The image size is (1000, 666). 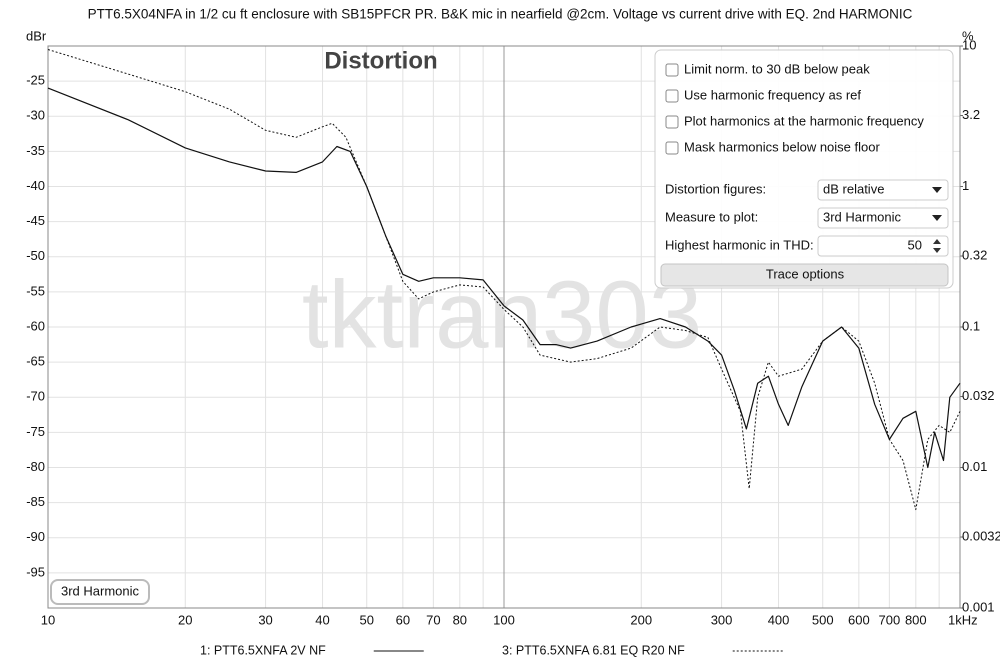 I want to click on y-tick-label: -60, so click(x=35, y=325).